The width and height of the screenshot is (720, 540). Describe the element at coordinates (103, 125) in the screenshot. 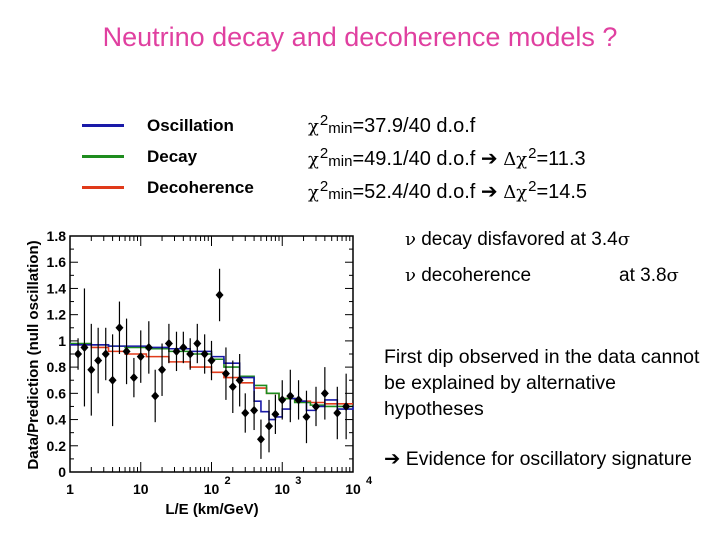

I see `legend-line-oscillation` at that location.